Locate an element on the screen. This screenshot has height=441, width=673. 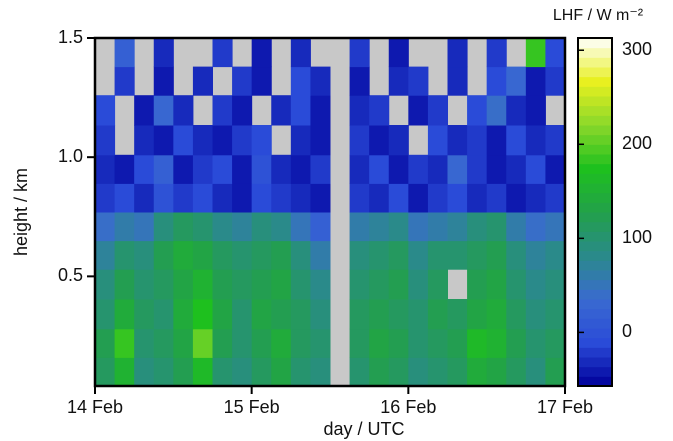
colorbar-tick-label: 0 is located at coordinates (627, 331).